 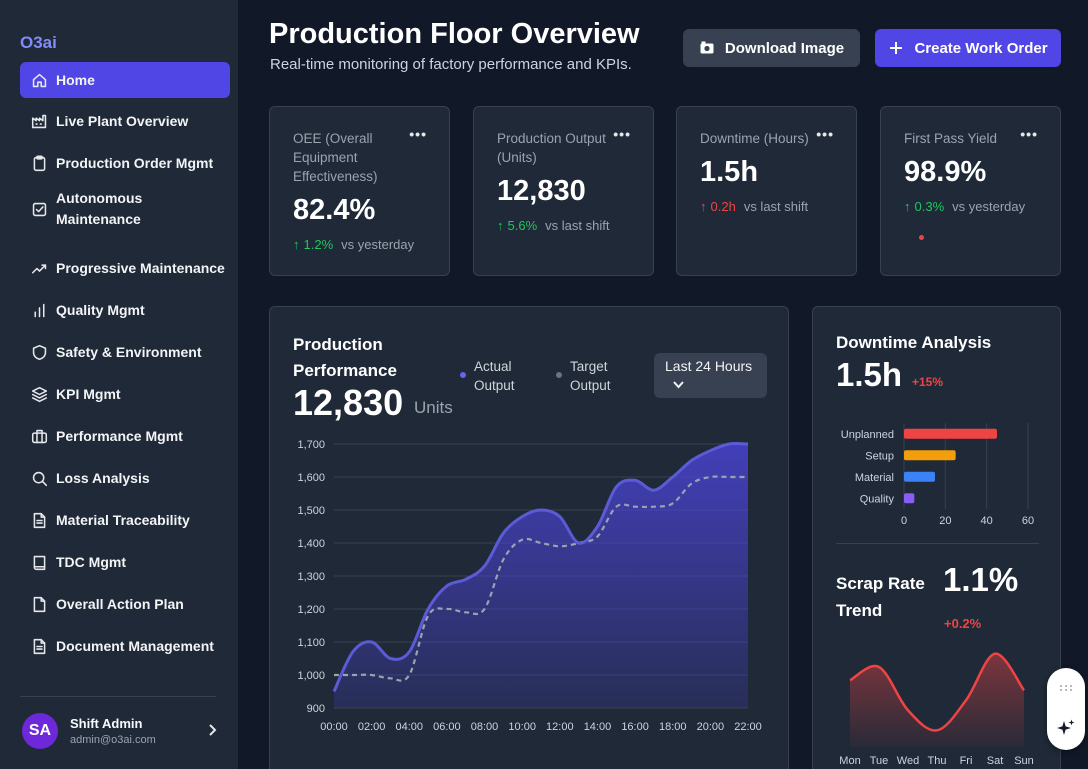 What do you see at coordinates (88, 393) in the screenshot?
I see `sidebar-item-label: KPI Mgmt` at bounding box center [88, 393].